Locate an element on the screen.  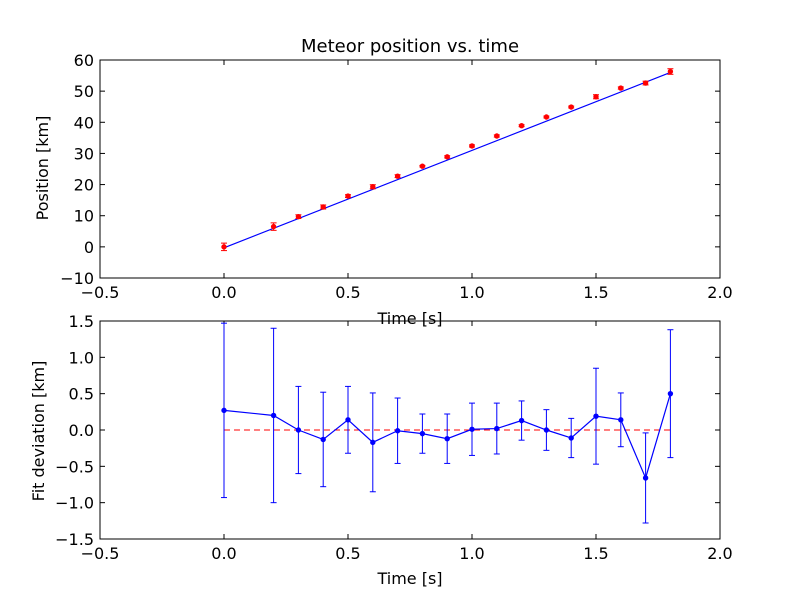
y-tick-label: 40 is located at coordinates (84, 122).